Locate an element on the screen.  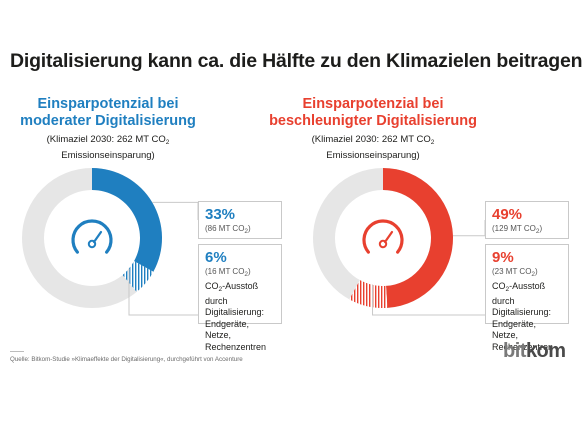
callout-left-desc-d: Endgeräte, Netze, is located at coordinates (227, 329).